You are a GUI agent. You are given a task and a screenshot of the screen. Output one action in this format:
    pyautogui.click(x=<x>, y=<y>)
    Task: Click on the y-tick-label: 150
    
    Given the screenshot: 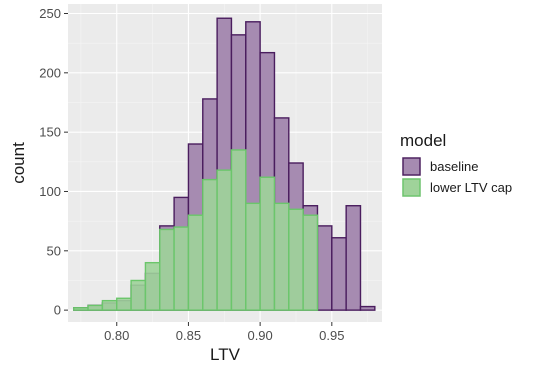 What is the action you would take?
    pyautogui.click(x=50, y=132)
    